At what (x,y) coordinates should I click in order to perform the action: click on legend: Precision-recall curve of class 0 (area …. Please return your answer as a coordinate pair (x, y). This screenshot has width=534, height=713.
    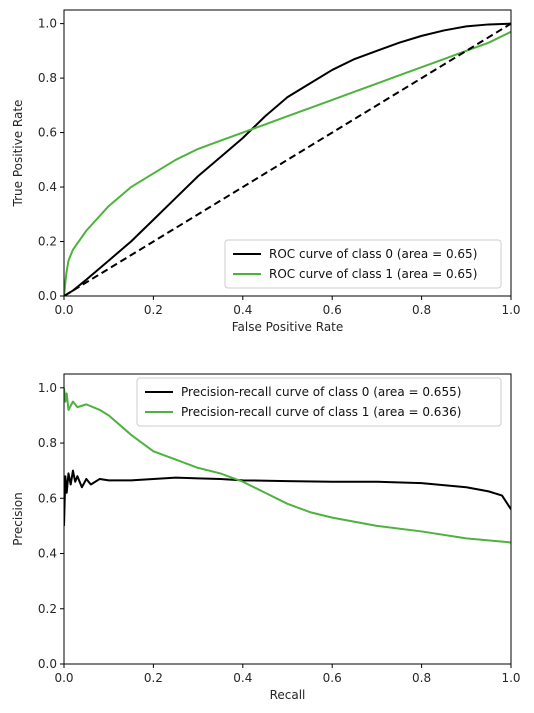
    Looking at the image, I should click on (319, 402).